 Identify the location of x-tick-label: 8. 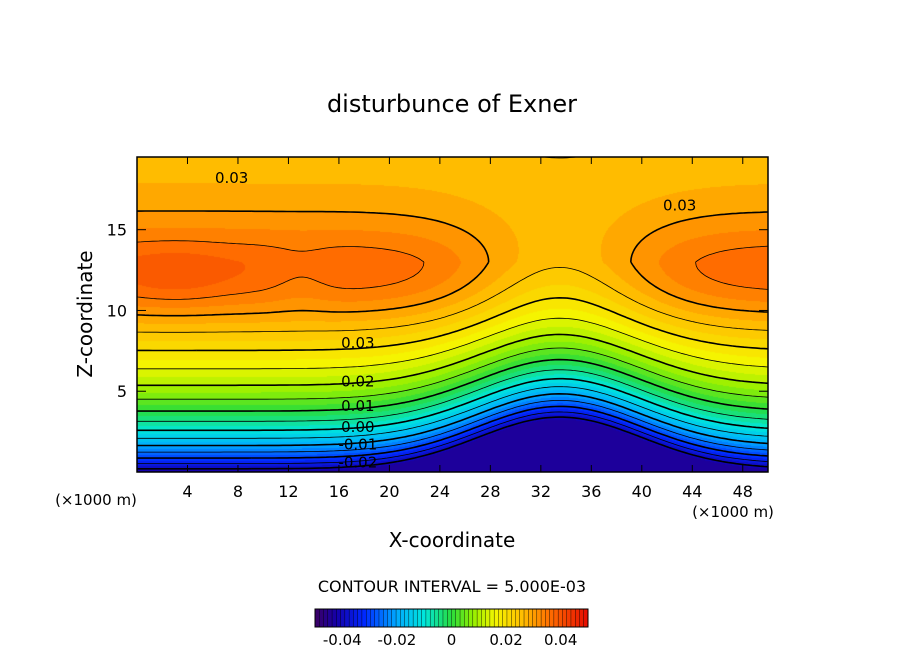
(238, 491).